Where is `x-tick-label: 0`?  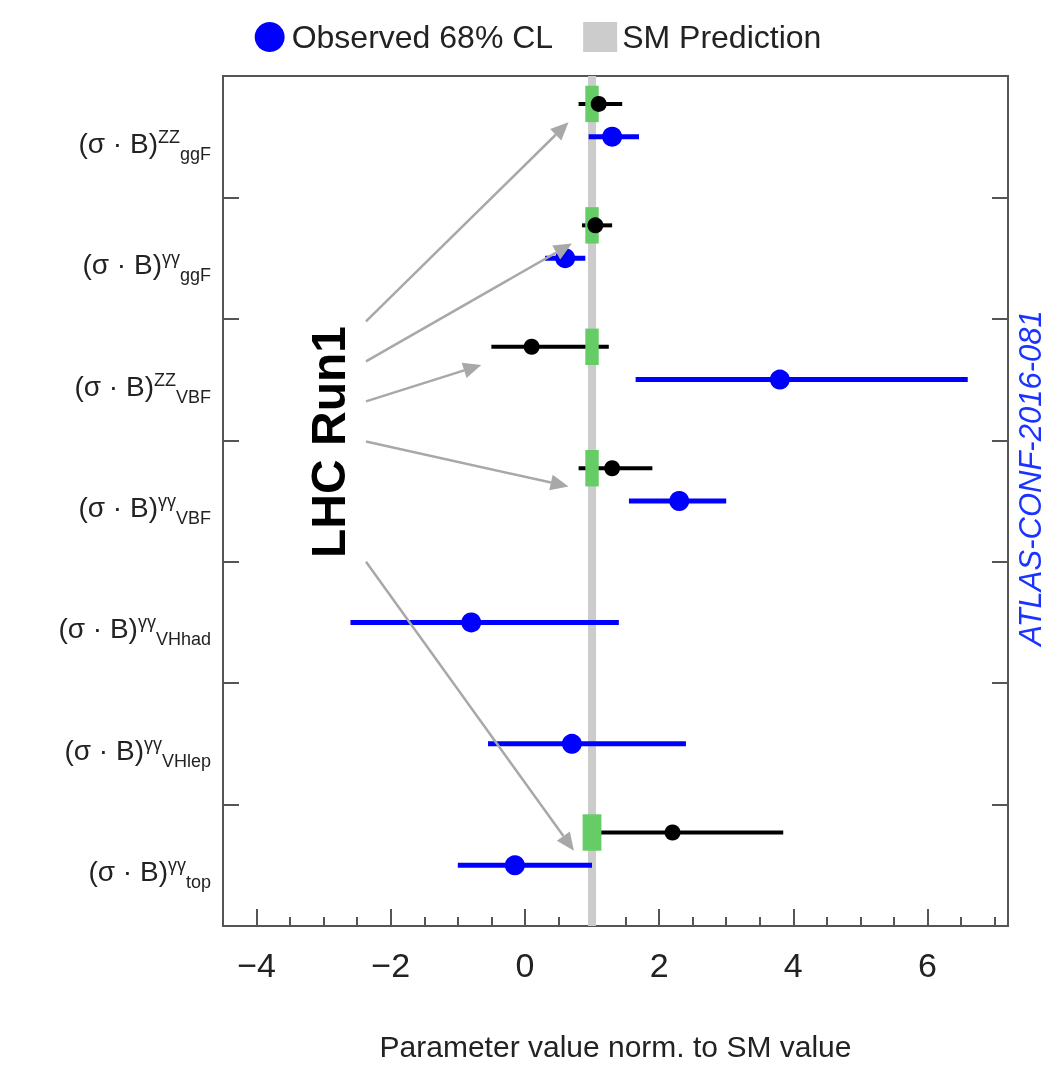
x-tick-label: 0 is located at coordinates (525, 965).